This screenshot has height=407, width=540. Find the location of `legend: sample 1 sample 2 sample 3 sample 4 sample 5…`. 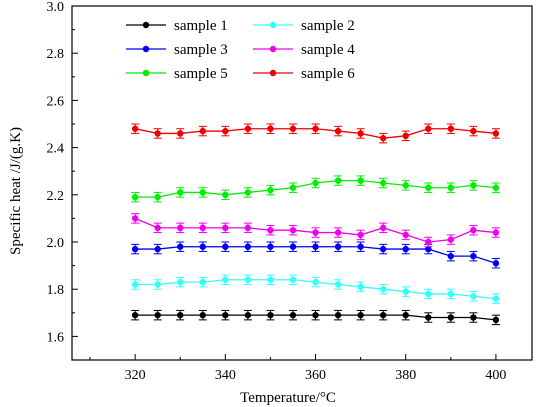

legend: sample 1 sample 2 sample 3 sample 4 sample 5… is located at coordinates (240, 50).